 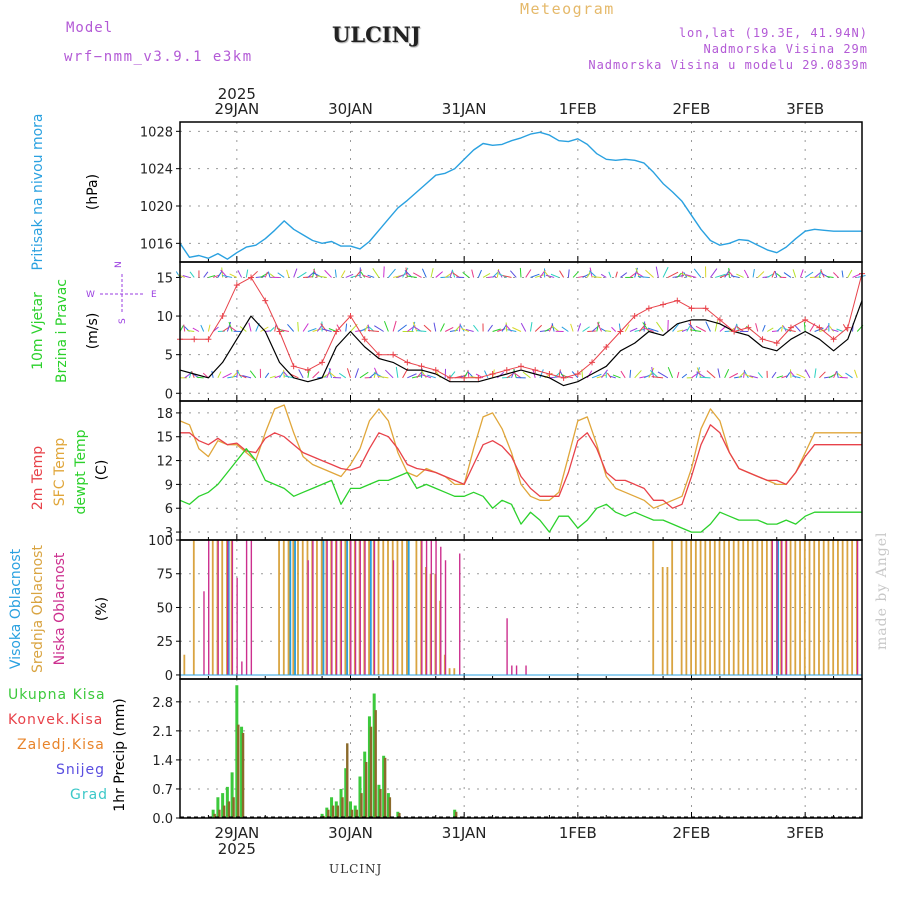 What do you see at coordinates (692, 833) in the screenshot?
I see `day-label-bottom: 2FEB` at bounding box center [692, 833].